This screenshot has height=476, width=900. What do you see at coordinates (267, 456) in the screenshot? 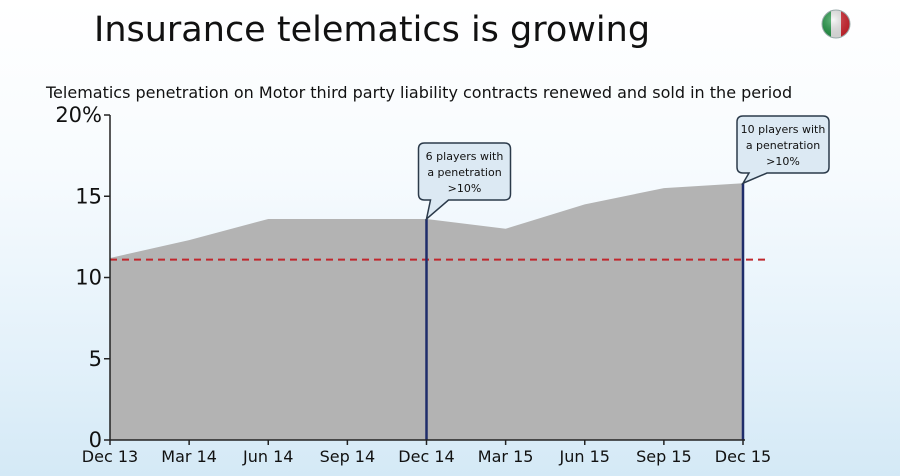
I see `x-tick-label: Jun 14` at bounding box center [267, 456].